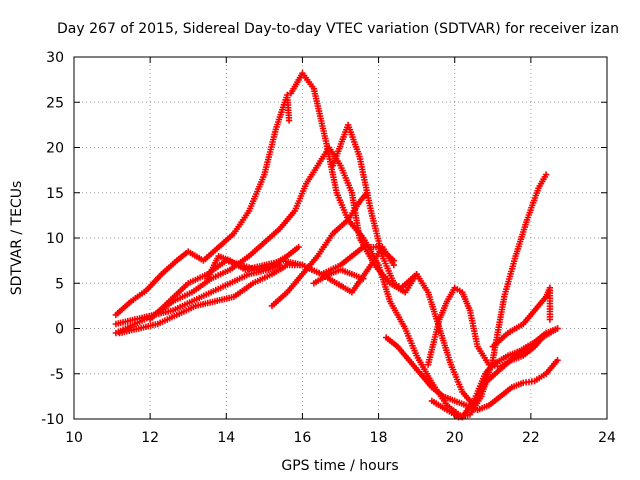 The height and width of the screenshot is (480, 640). I want to click on y-tick-label: 20, so click(55, 149).